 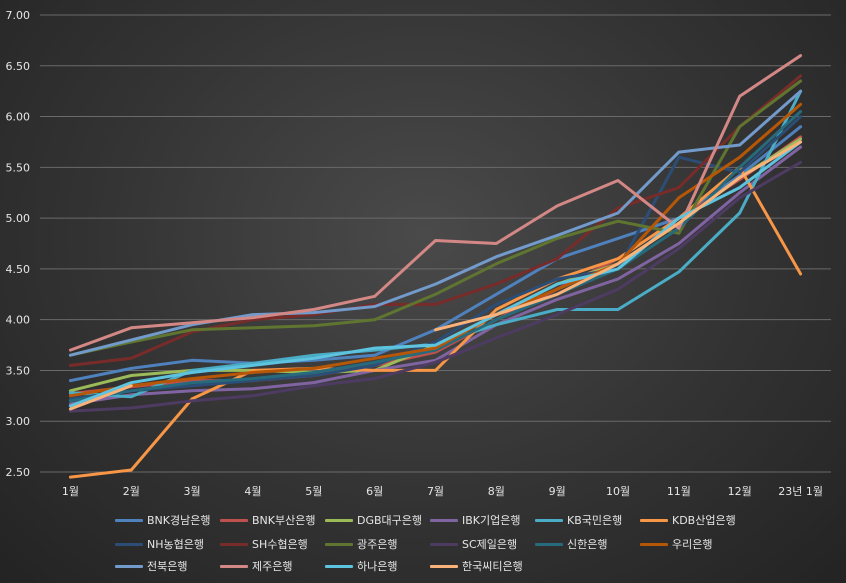 I want to click on y-axis-ticks: 2.50 3.00 3.50 4.00 4.50 5.00 5.50 6.00 6.50 7.00, so click(x=18, y=244).